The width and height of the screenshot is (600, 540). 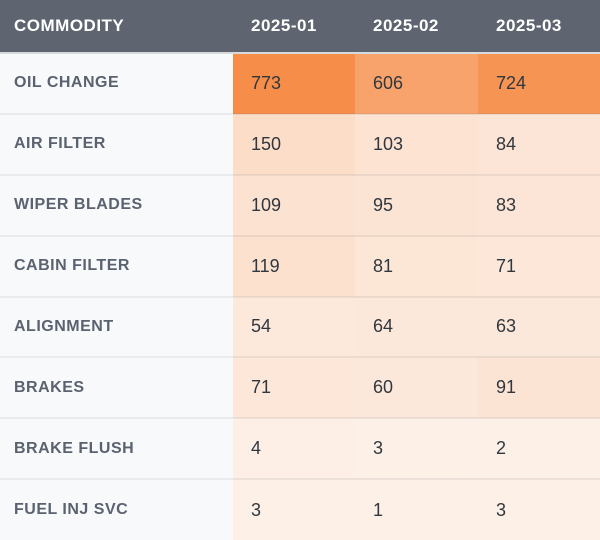 What do you see at coordinates (539, 327) in the screenshot?
I see `heatmap-cell: 63` at bounding box center [539, 327].